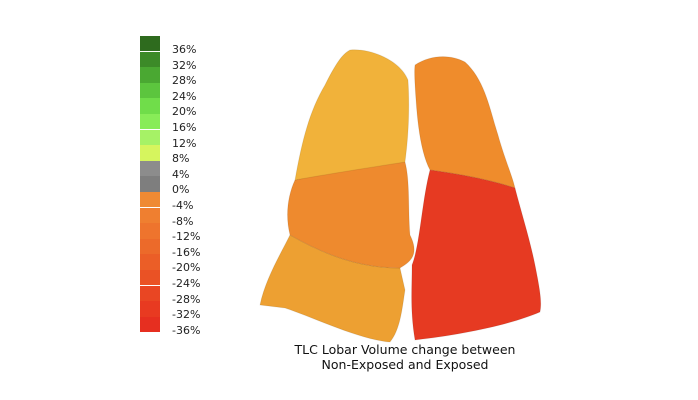 The image size is (698, 400). I want to click on legend-label: -4%, so click(183, 205).